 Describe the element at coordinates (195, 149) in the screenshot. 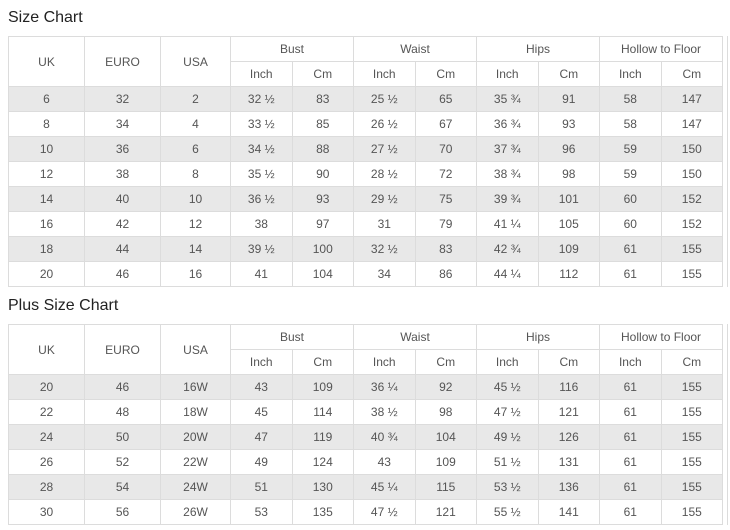

I see `table-cell: 6` at that location.